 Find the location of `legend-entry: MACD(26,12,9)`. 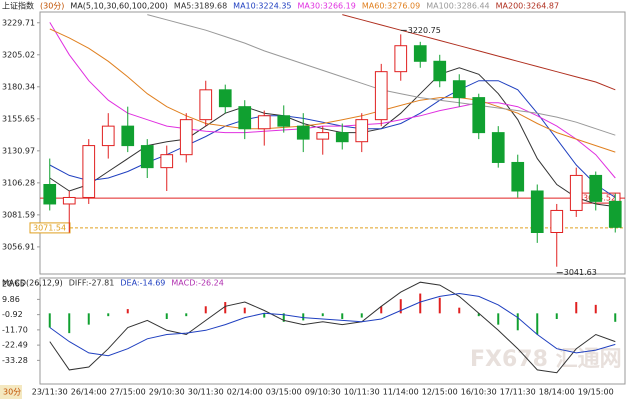

legend-entry: MACD(26,12,9) is located at coordinates (32, 283).